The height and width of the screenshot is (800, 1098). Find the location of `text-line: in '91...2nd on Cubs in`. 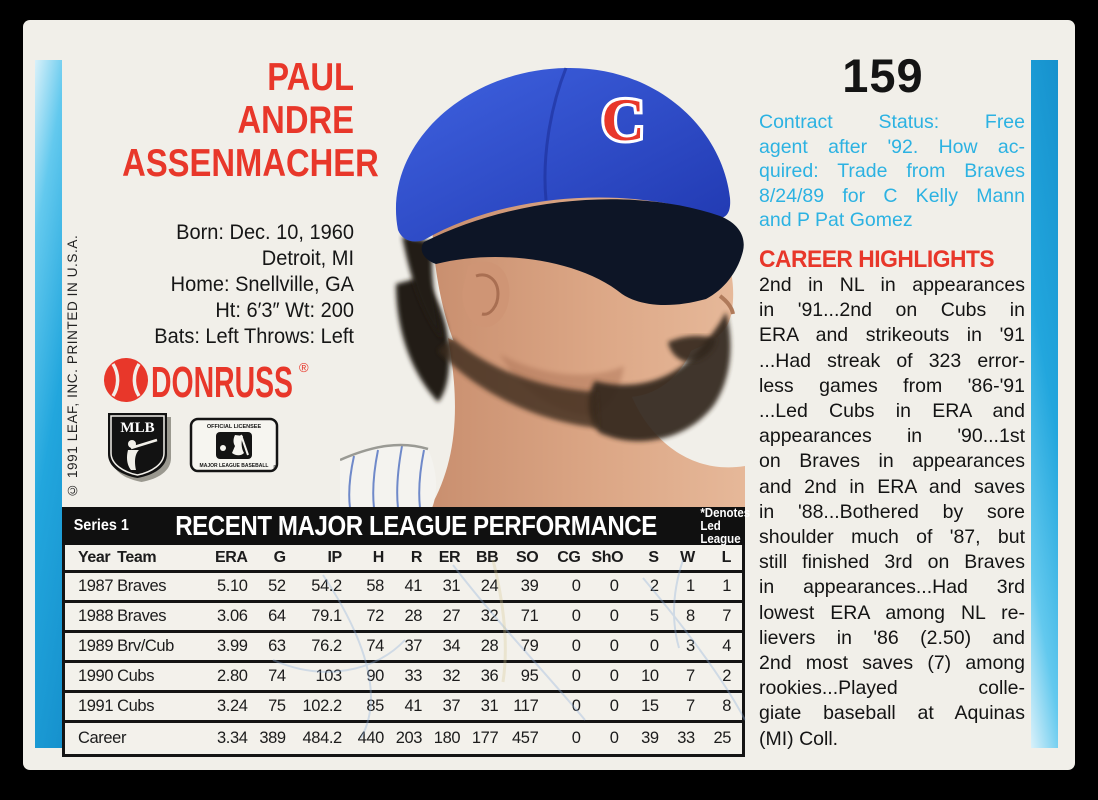

text-line: in '91...2nd on Cubs in is located at coordinates (892, 310).